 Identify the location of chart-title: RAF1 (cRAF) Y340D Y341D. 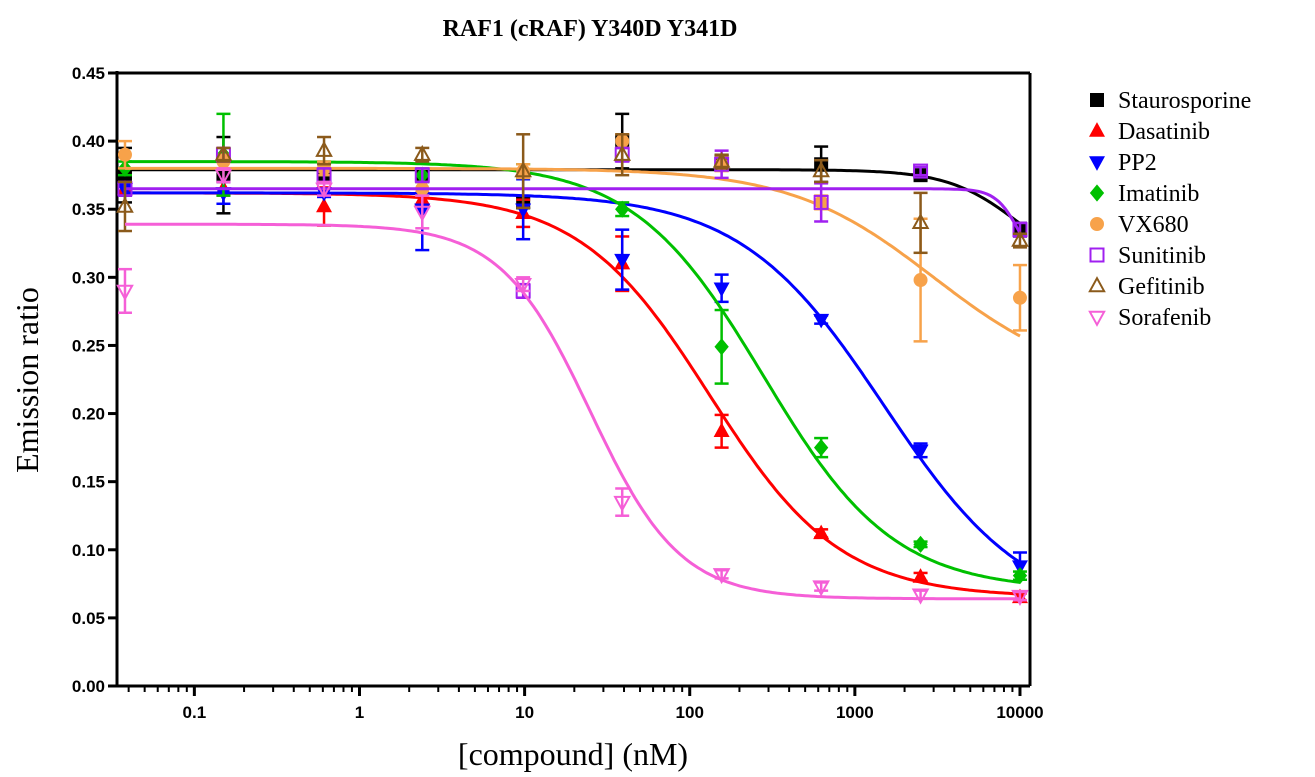
(590, 29).